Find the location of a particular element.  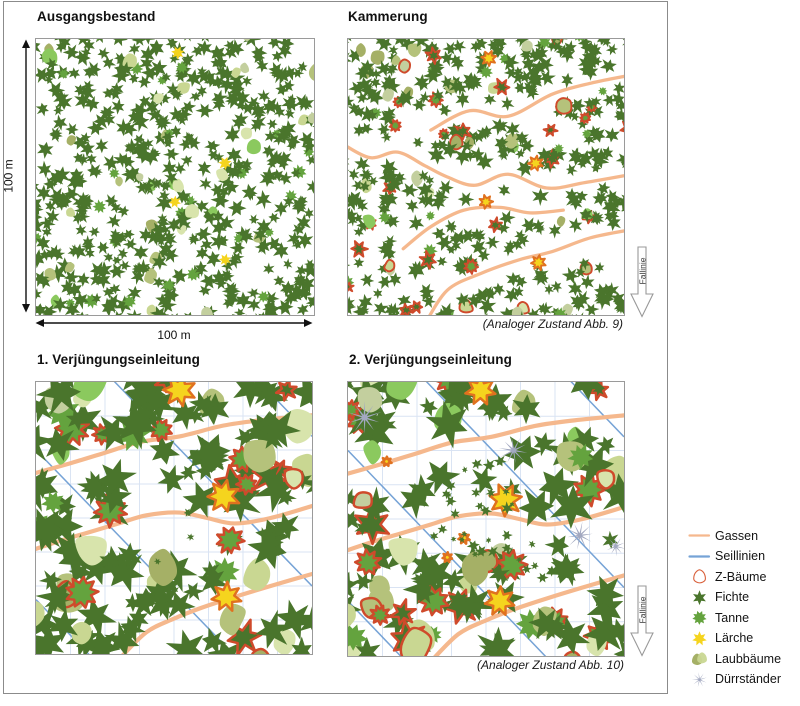

legend-label-gassen: Gassen is located at coordinates (737, 535).